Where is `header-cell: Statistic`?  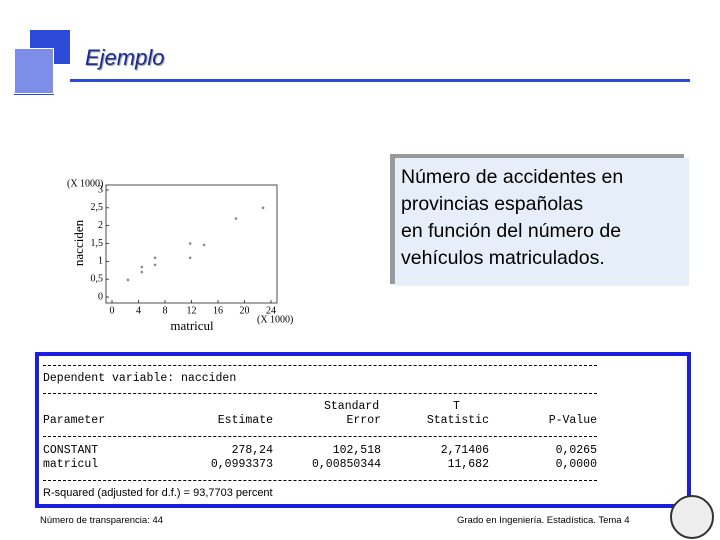 header-cell: Statistic is located at coordinates (457, 420).